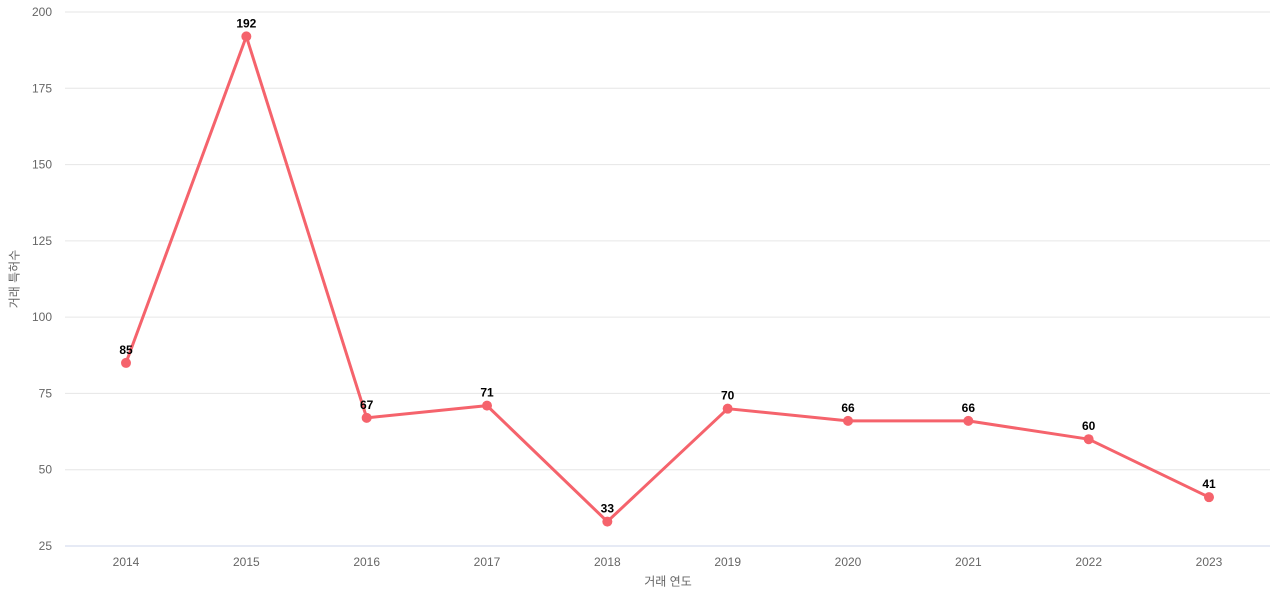 The height and width of the screenshot is (600, 1280). Describe the element at coordinates (728, 396) in the screenshot. I see `data-point-label: 70` at that location.